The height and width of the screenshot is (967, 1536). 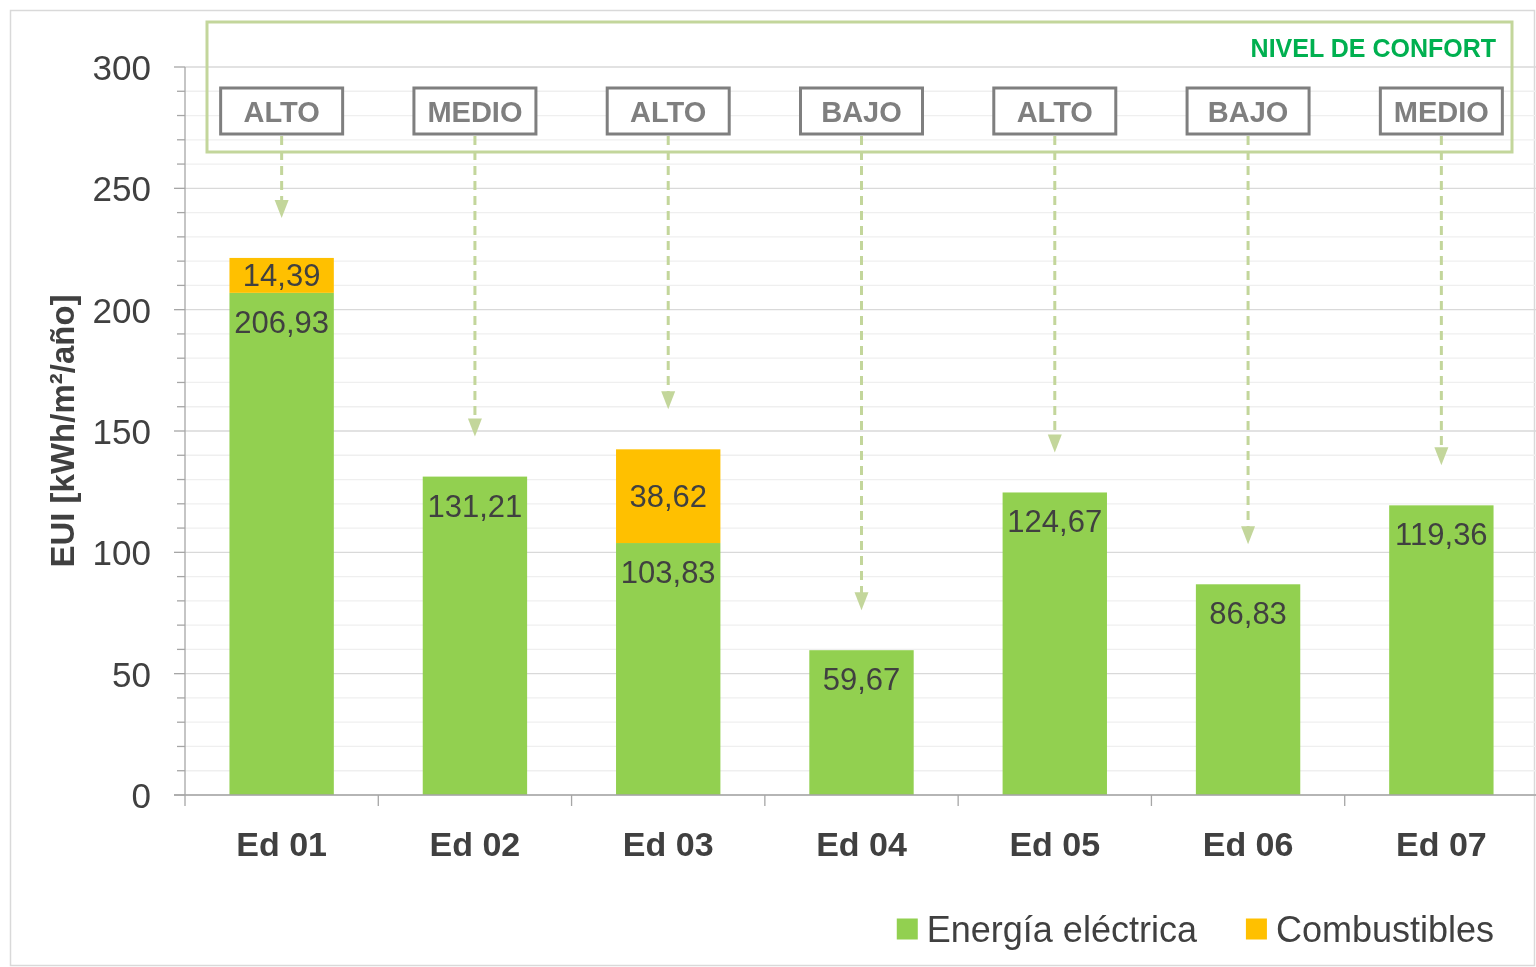 I want to click on data-label: 38,62, so click(x=668, y=496).